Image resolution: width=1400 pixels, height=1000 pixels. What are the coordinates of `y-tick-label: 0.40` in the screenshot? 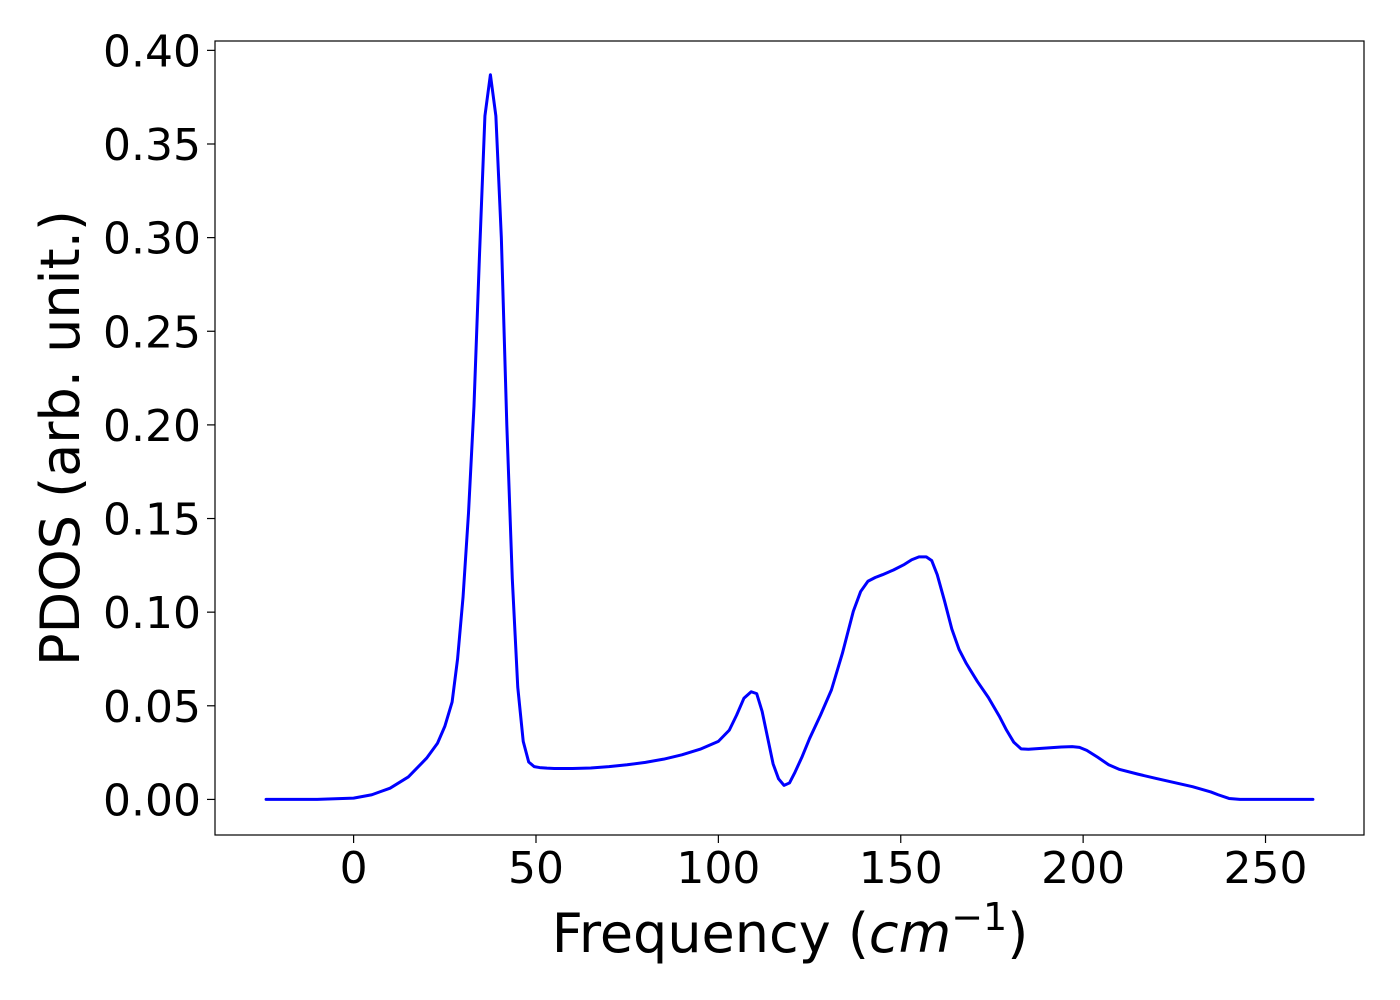 It's located at (152, 51).